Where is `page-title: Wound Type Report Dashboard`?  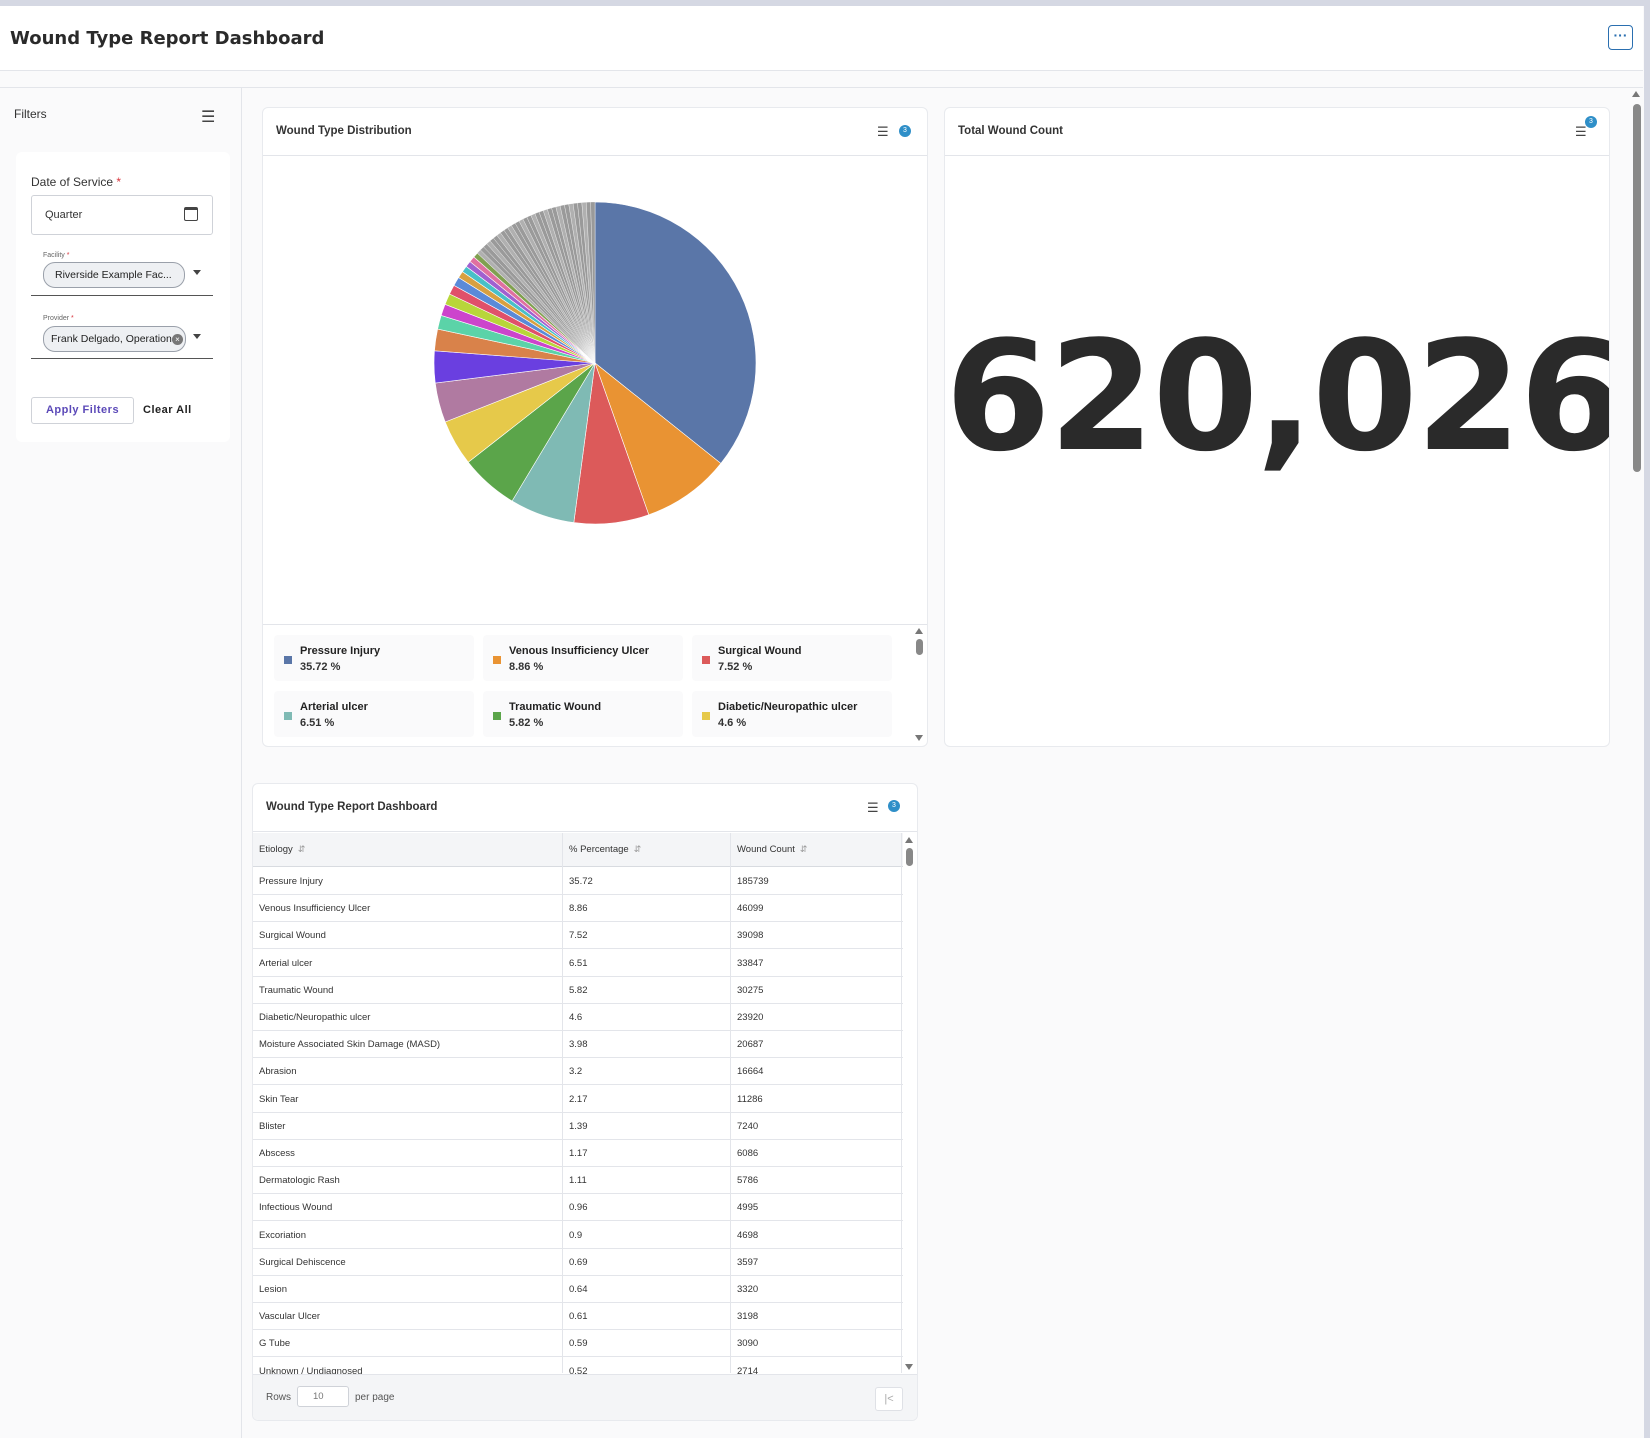 page-title: Wound Type Report Dashboard is located at coordinates (167, 38).